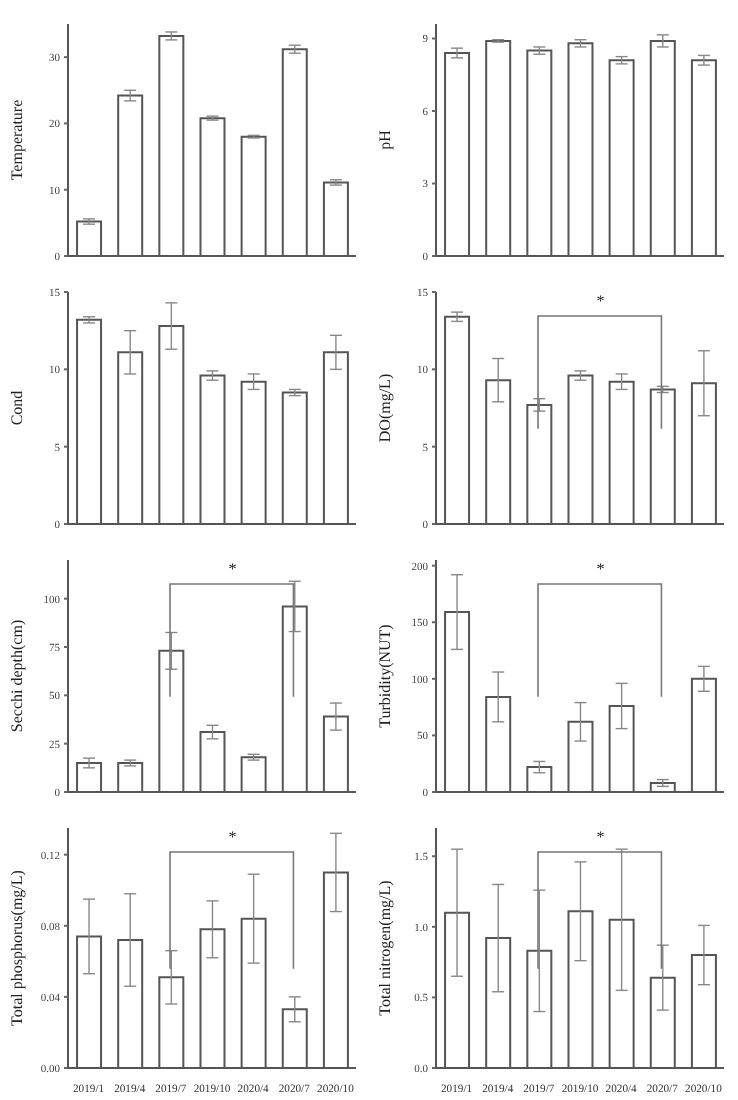 The image size is (738, 1100). What do you see at coordinates (384, 139) in the screenshot?
I see `y-axis-title: pH` at bounding box center [384, 139].